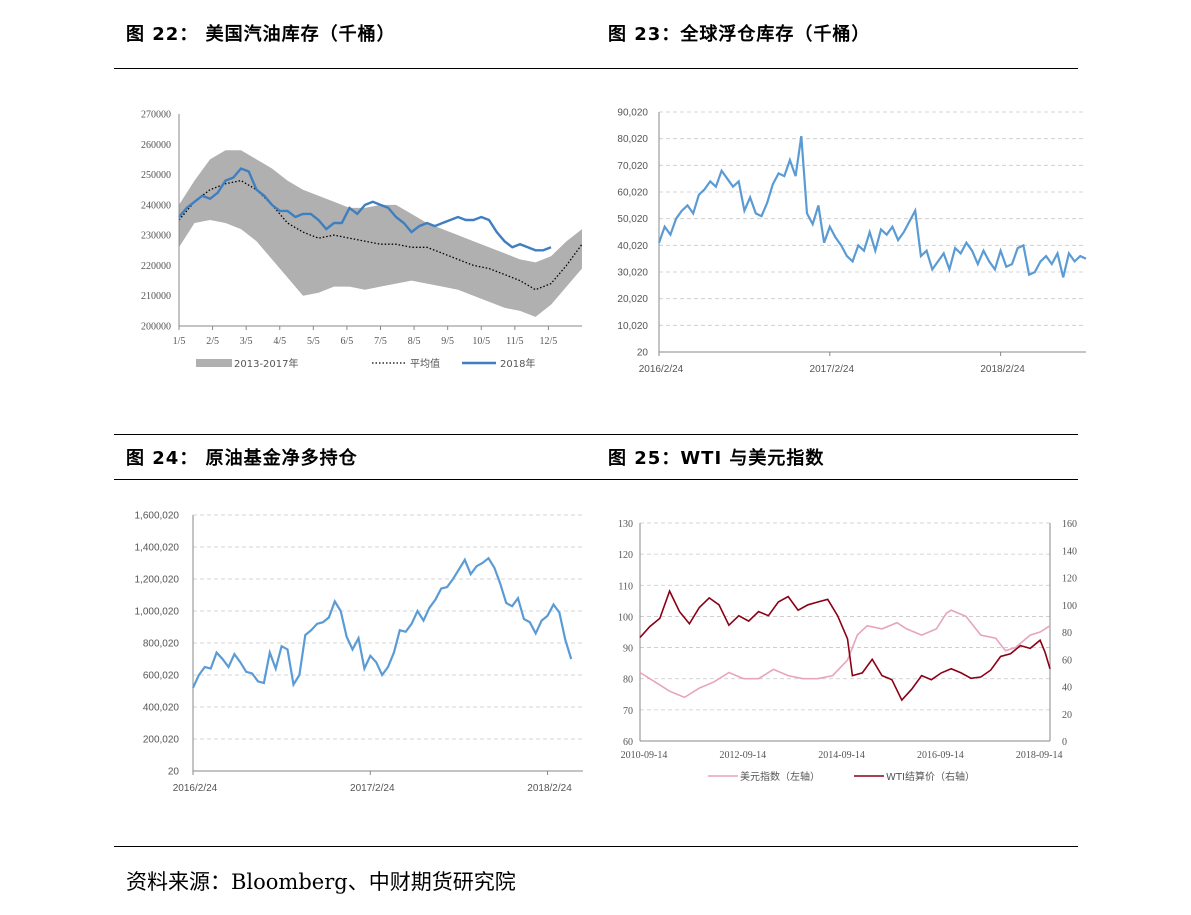  Describe the element at coordinates (157, 612) in the screenshot. I see `fig24-y-tick-label: 1,000,020` at that location.